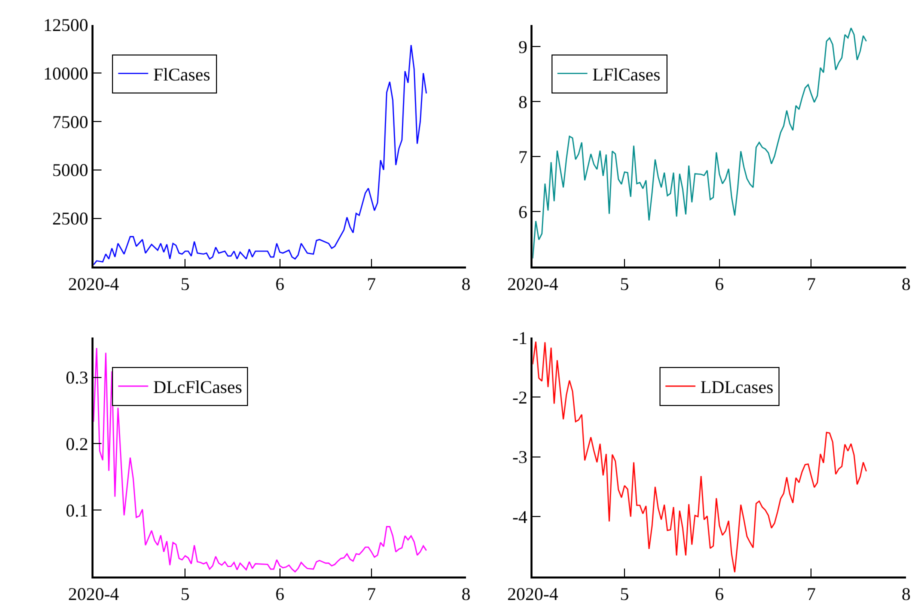  What do you see at coordinates (65, 73) in the screenshot?
I see `y-tick-label: 10000` at bounding box center [65, 73].